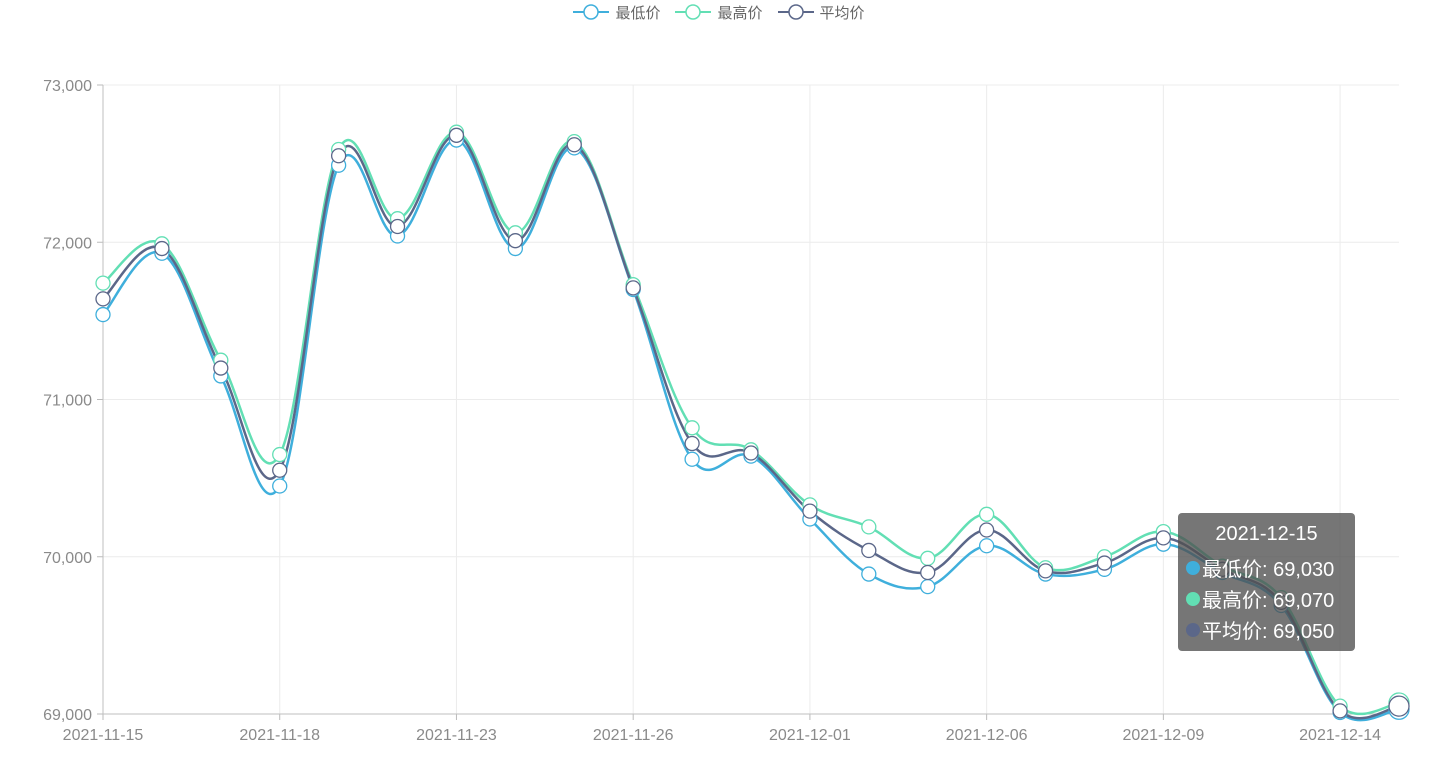  I want to click on legend: 最低价 最高价 平均价, so click(718, 12).